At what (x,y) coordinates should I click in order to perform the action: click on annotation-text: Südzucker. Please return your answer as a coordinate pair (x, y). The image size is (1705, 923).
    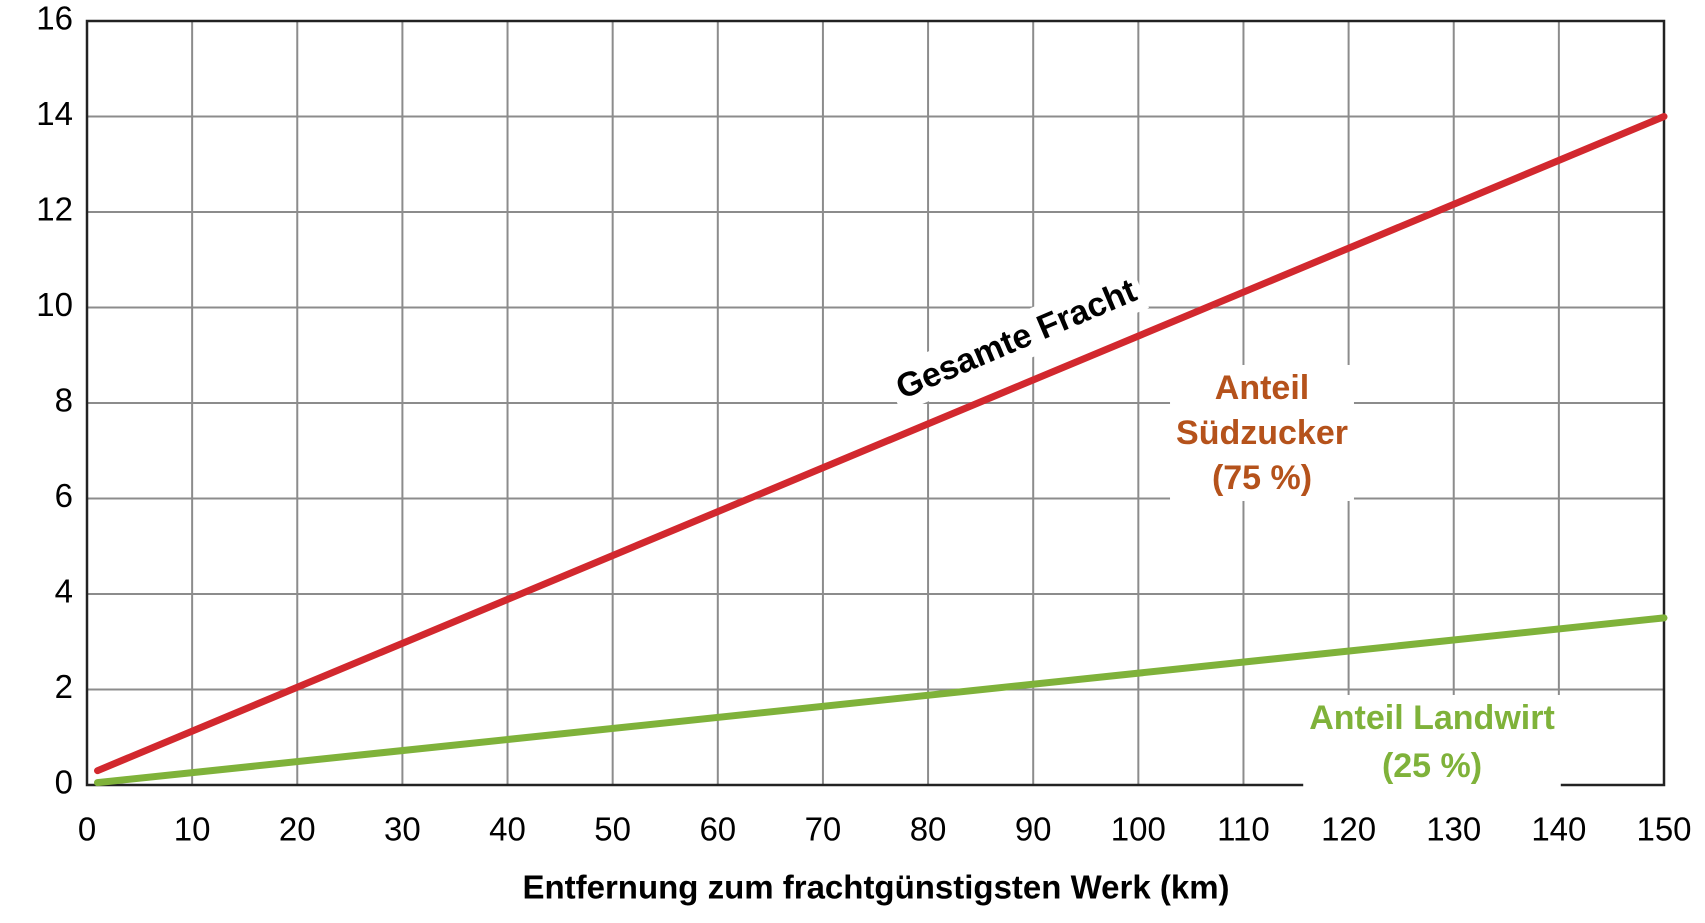
    Looking at the image, I should click on (1262, 433).